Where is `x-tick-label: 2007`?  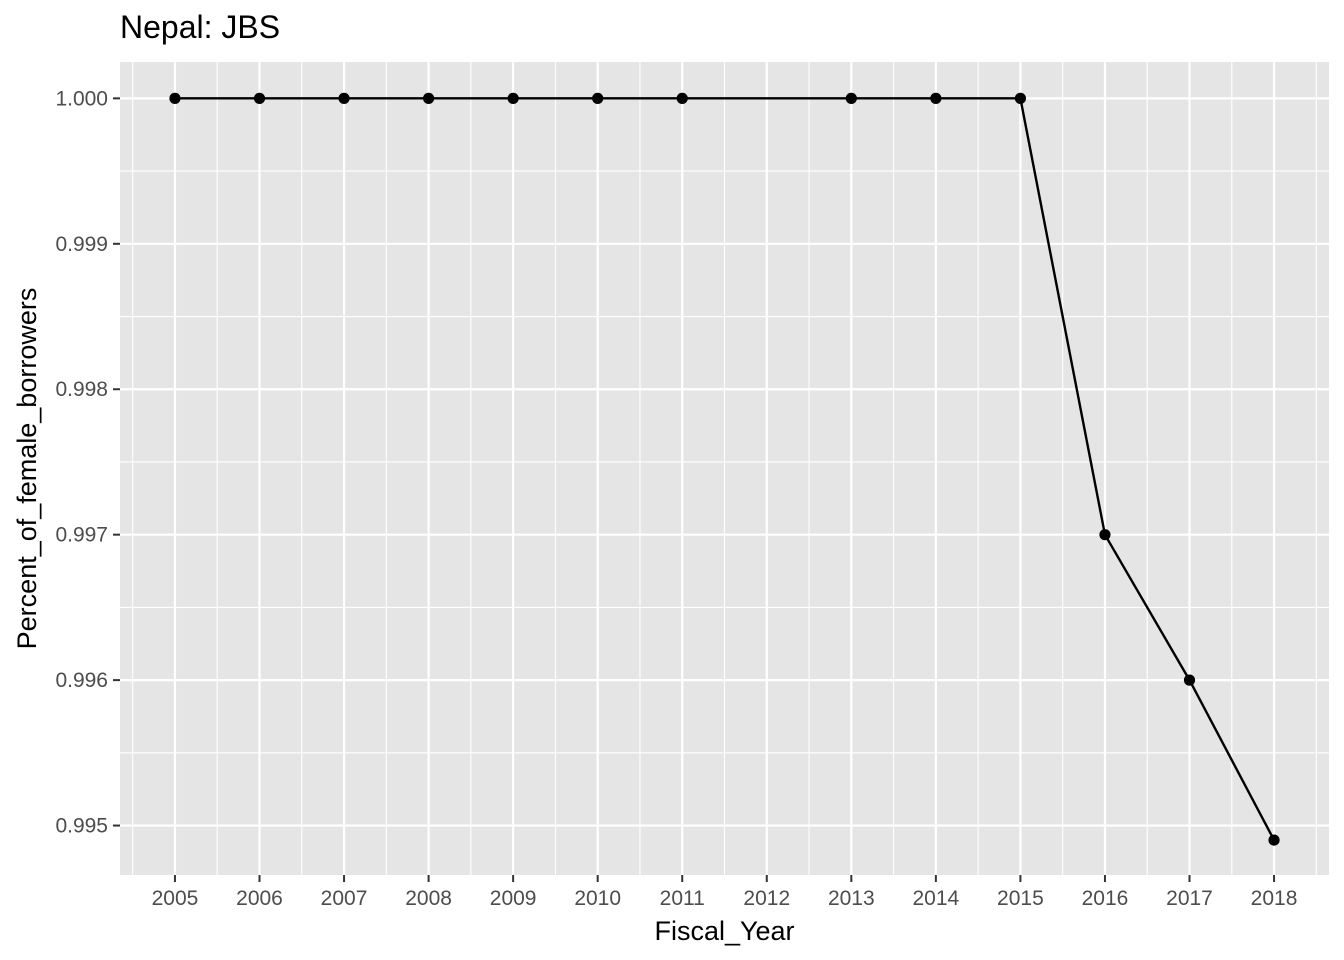 x-tick-label: 2007 is located at coordinates (344, 898).